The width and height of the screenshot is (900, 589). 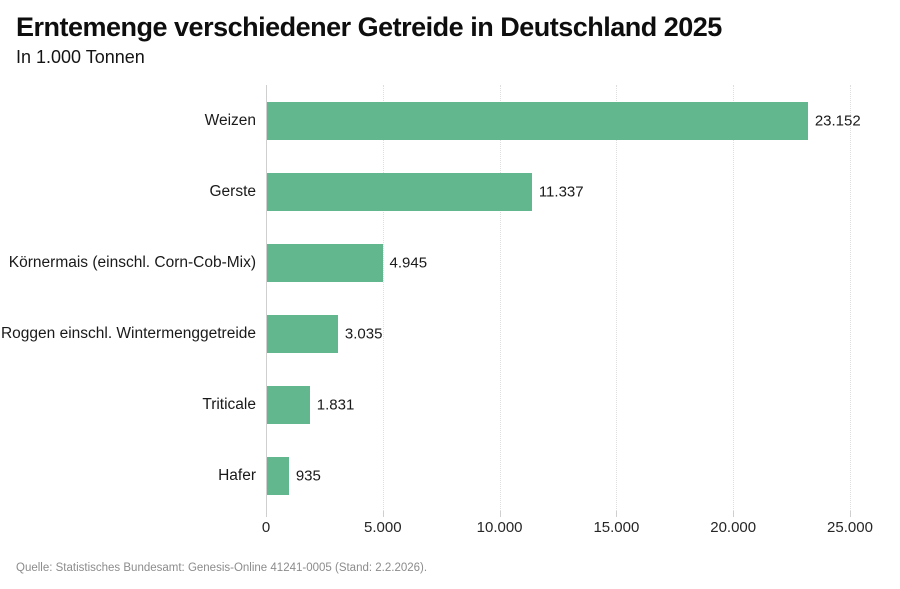 What do you see at coordinates (266, 298) in the screenshot?
I see `y-axis-line` at bounding box center [266, 298].